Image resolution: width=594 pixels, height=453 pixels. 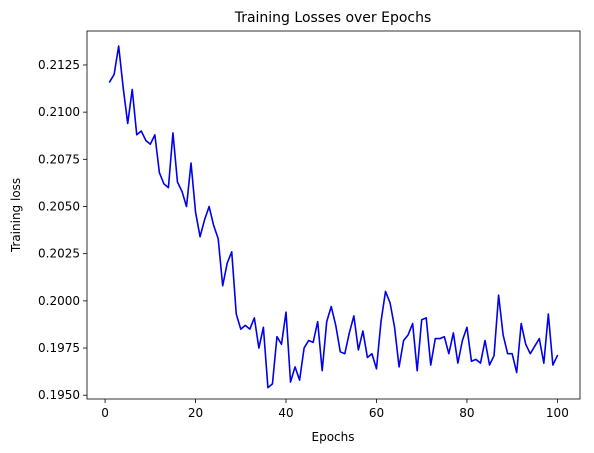 What do you see at coordinates (466, 413) in the screenshot?
I see `x-tick-label: 80` at bounding box center [466, 413].